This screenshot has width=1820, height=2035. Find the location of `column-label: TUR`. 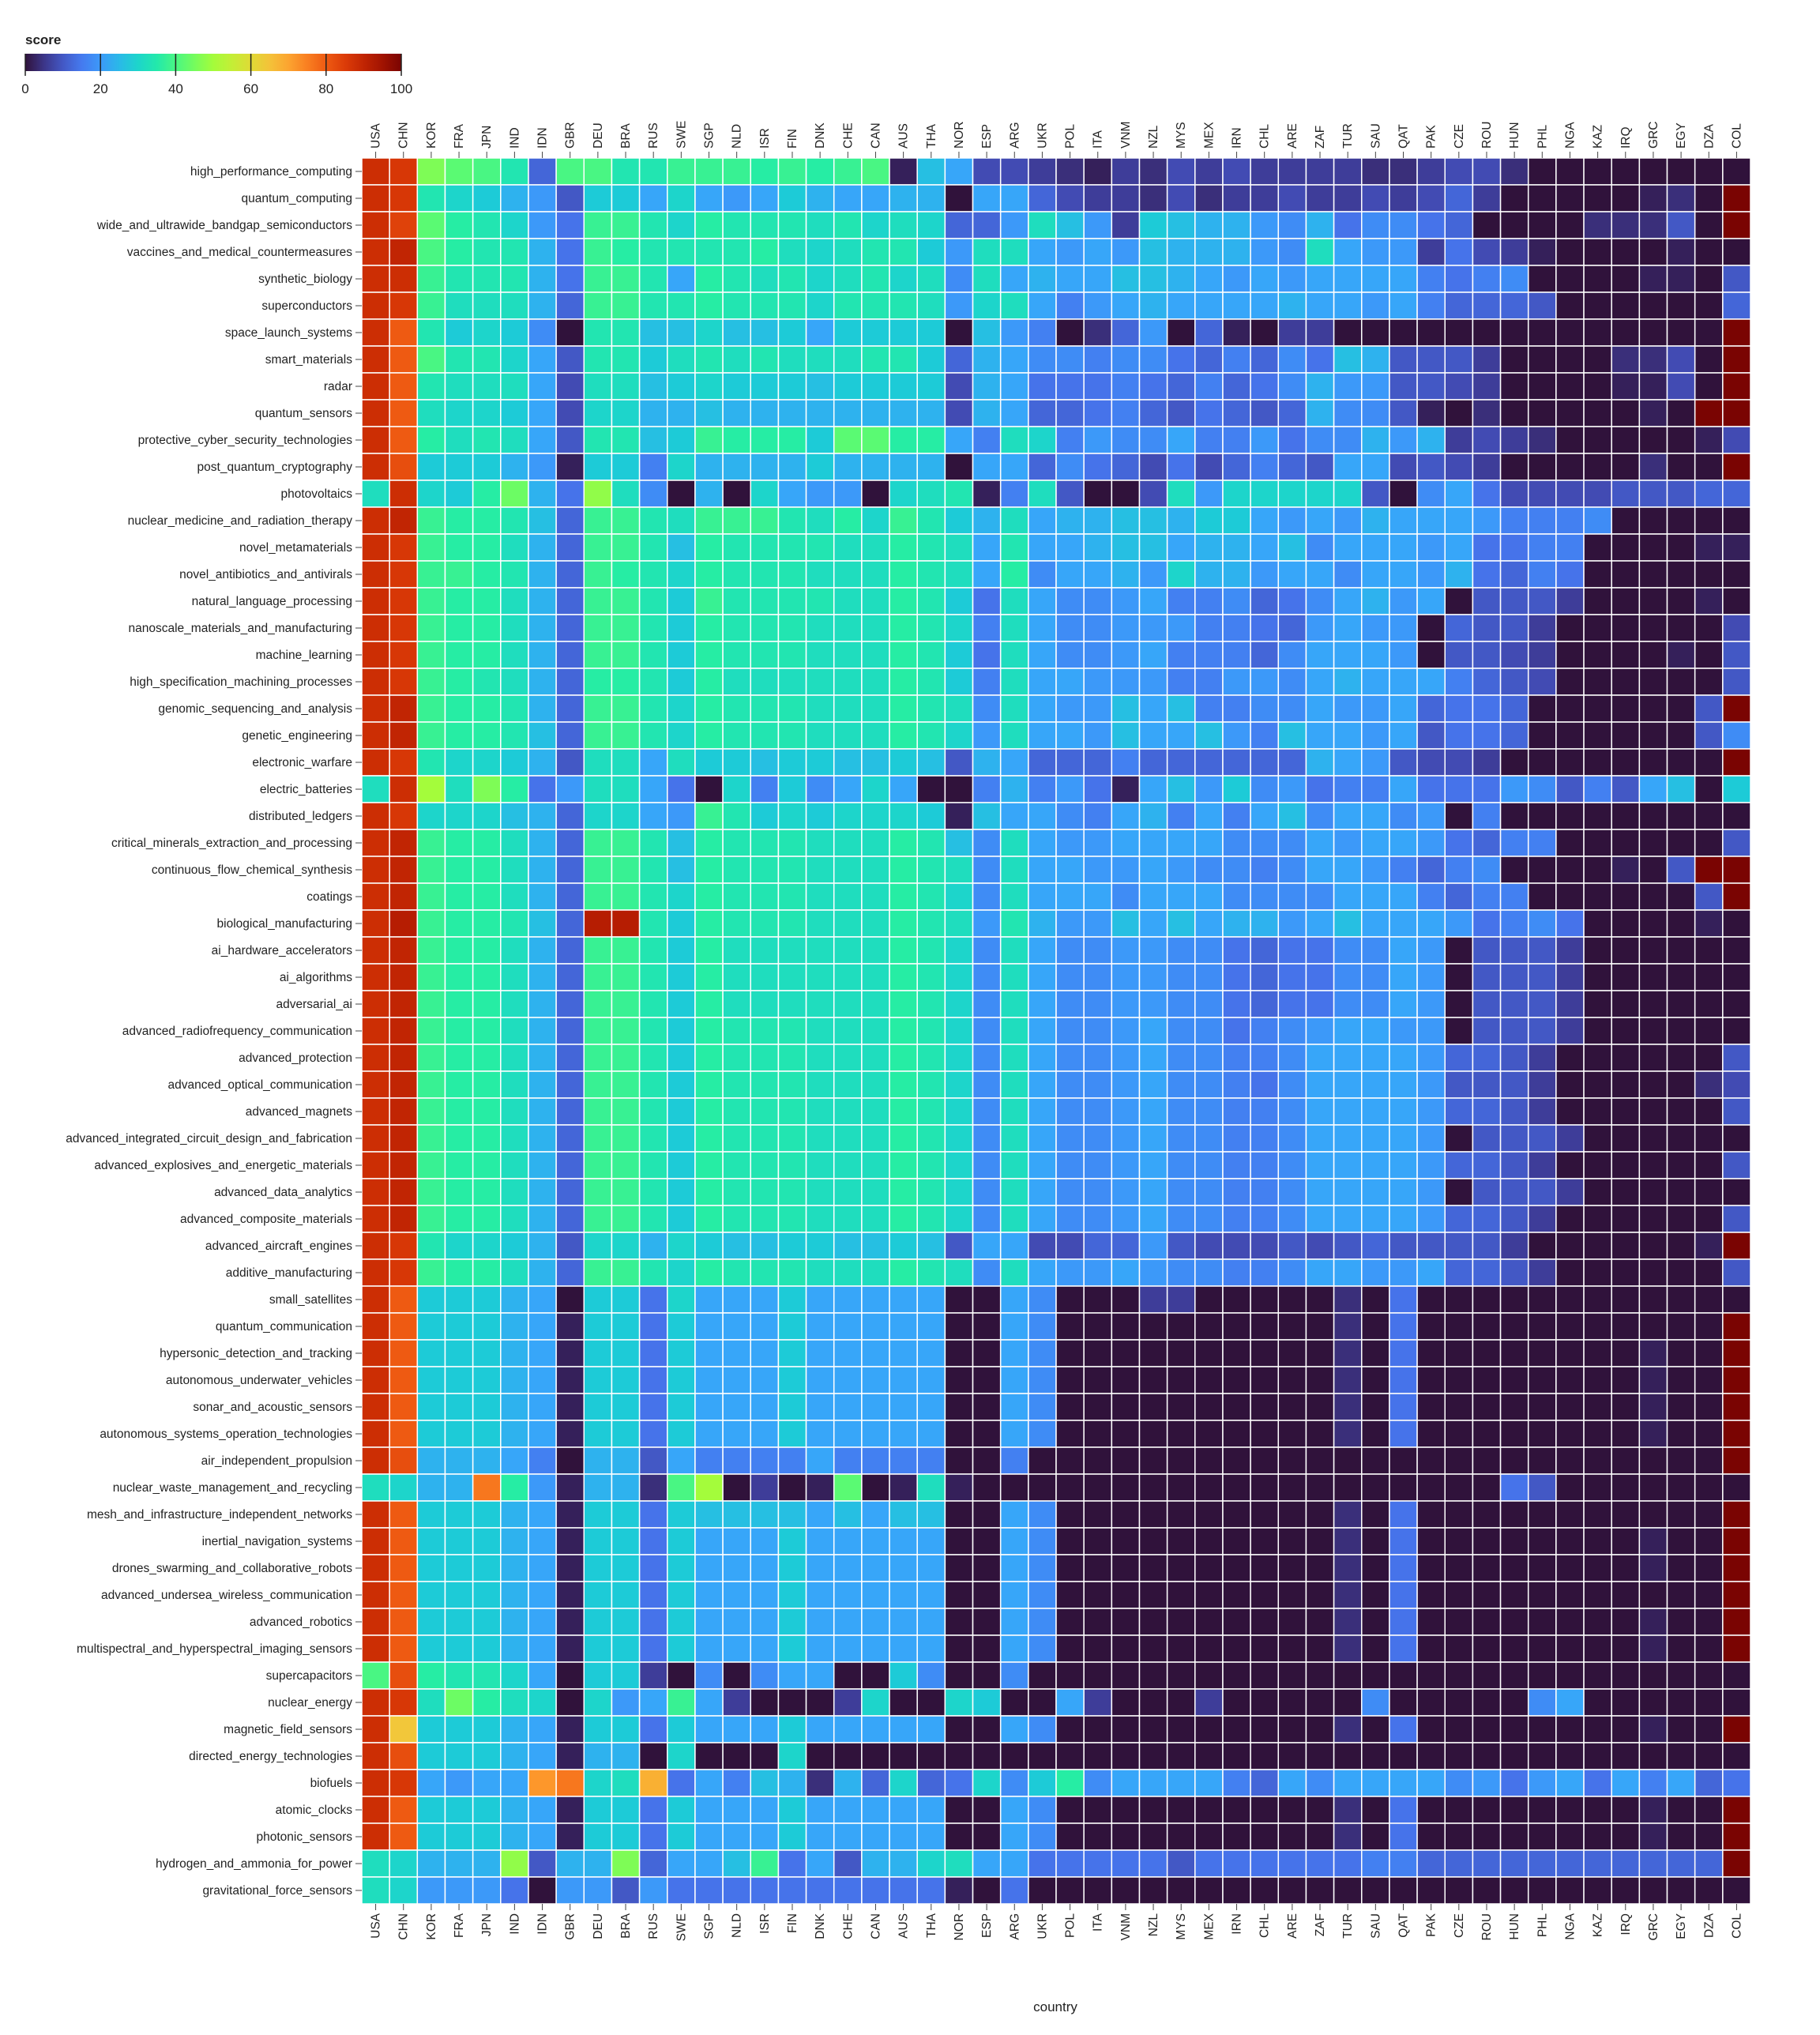

column-label: TUR is located at coordinates (1348, 1926).